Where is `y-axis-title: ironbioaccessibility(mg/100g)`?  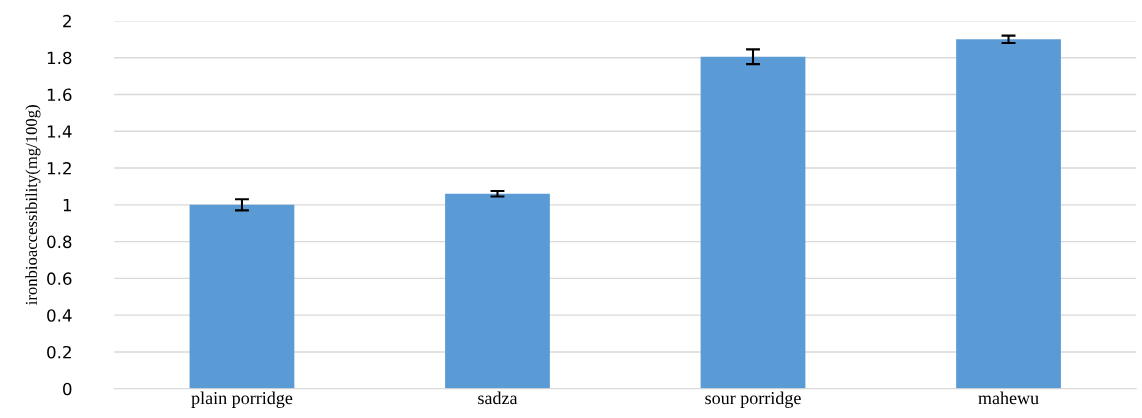
y-axis-title: ironbioaccessibility(mg/100g) is located at coordinates (33, 205).